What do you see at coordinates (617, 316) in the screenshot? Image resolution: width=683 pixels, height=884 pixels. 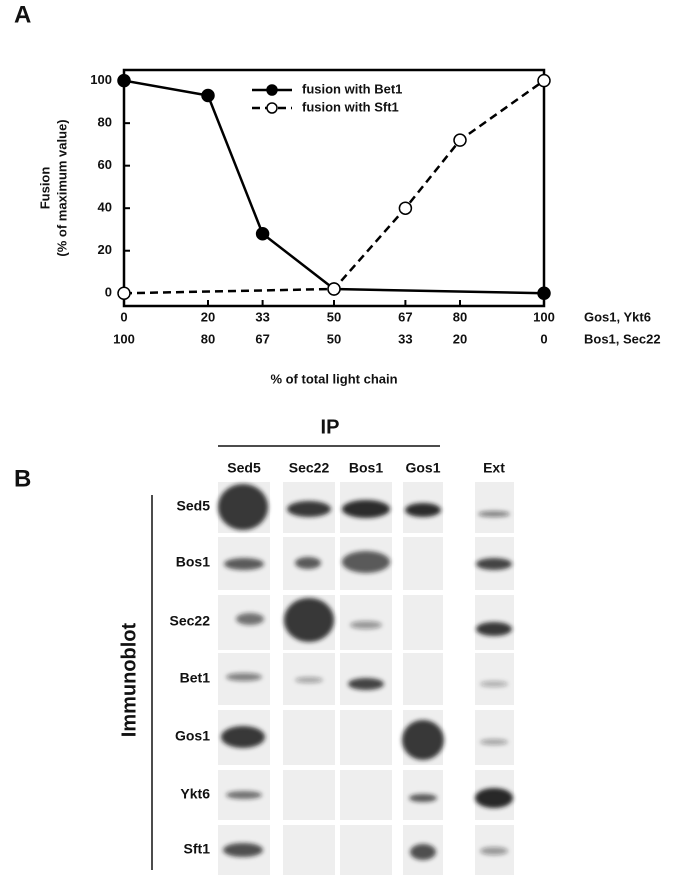 I see `x-row-label: Gos1, Ykt6` at bounding box center [617, 316].